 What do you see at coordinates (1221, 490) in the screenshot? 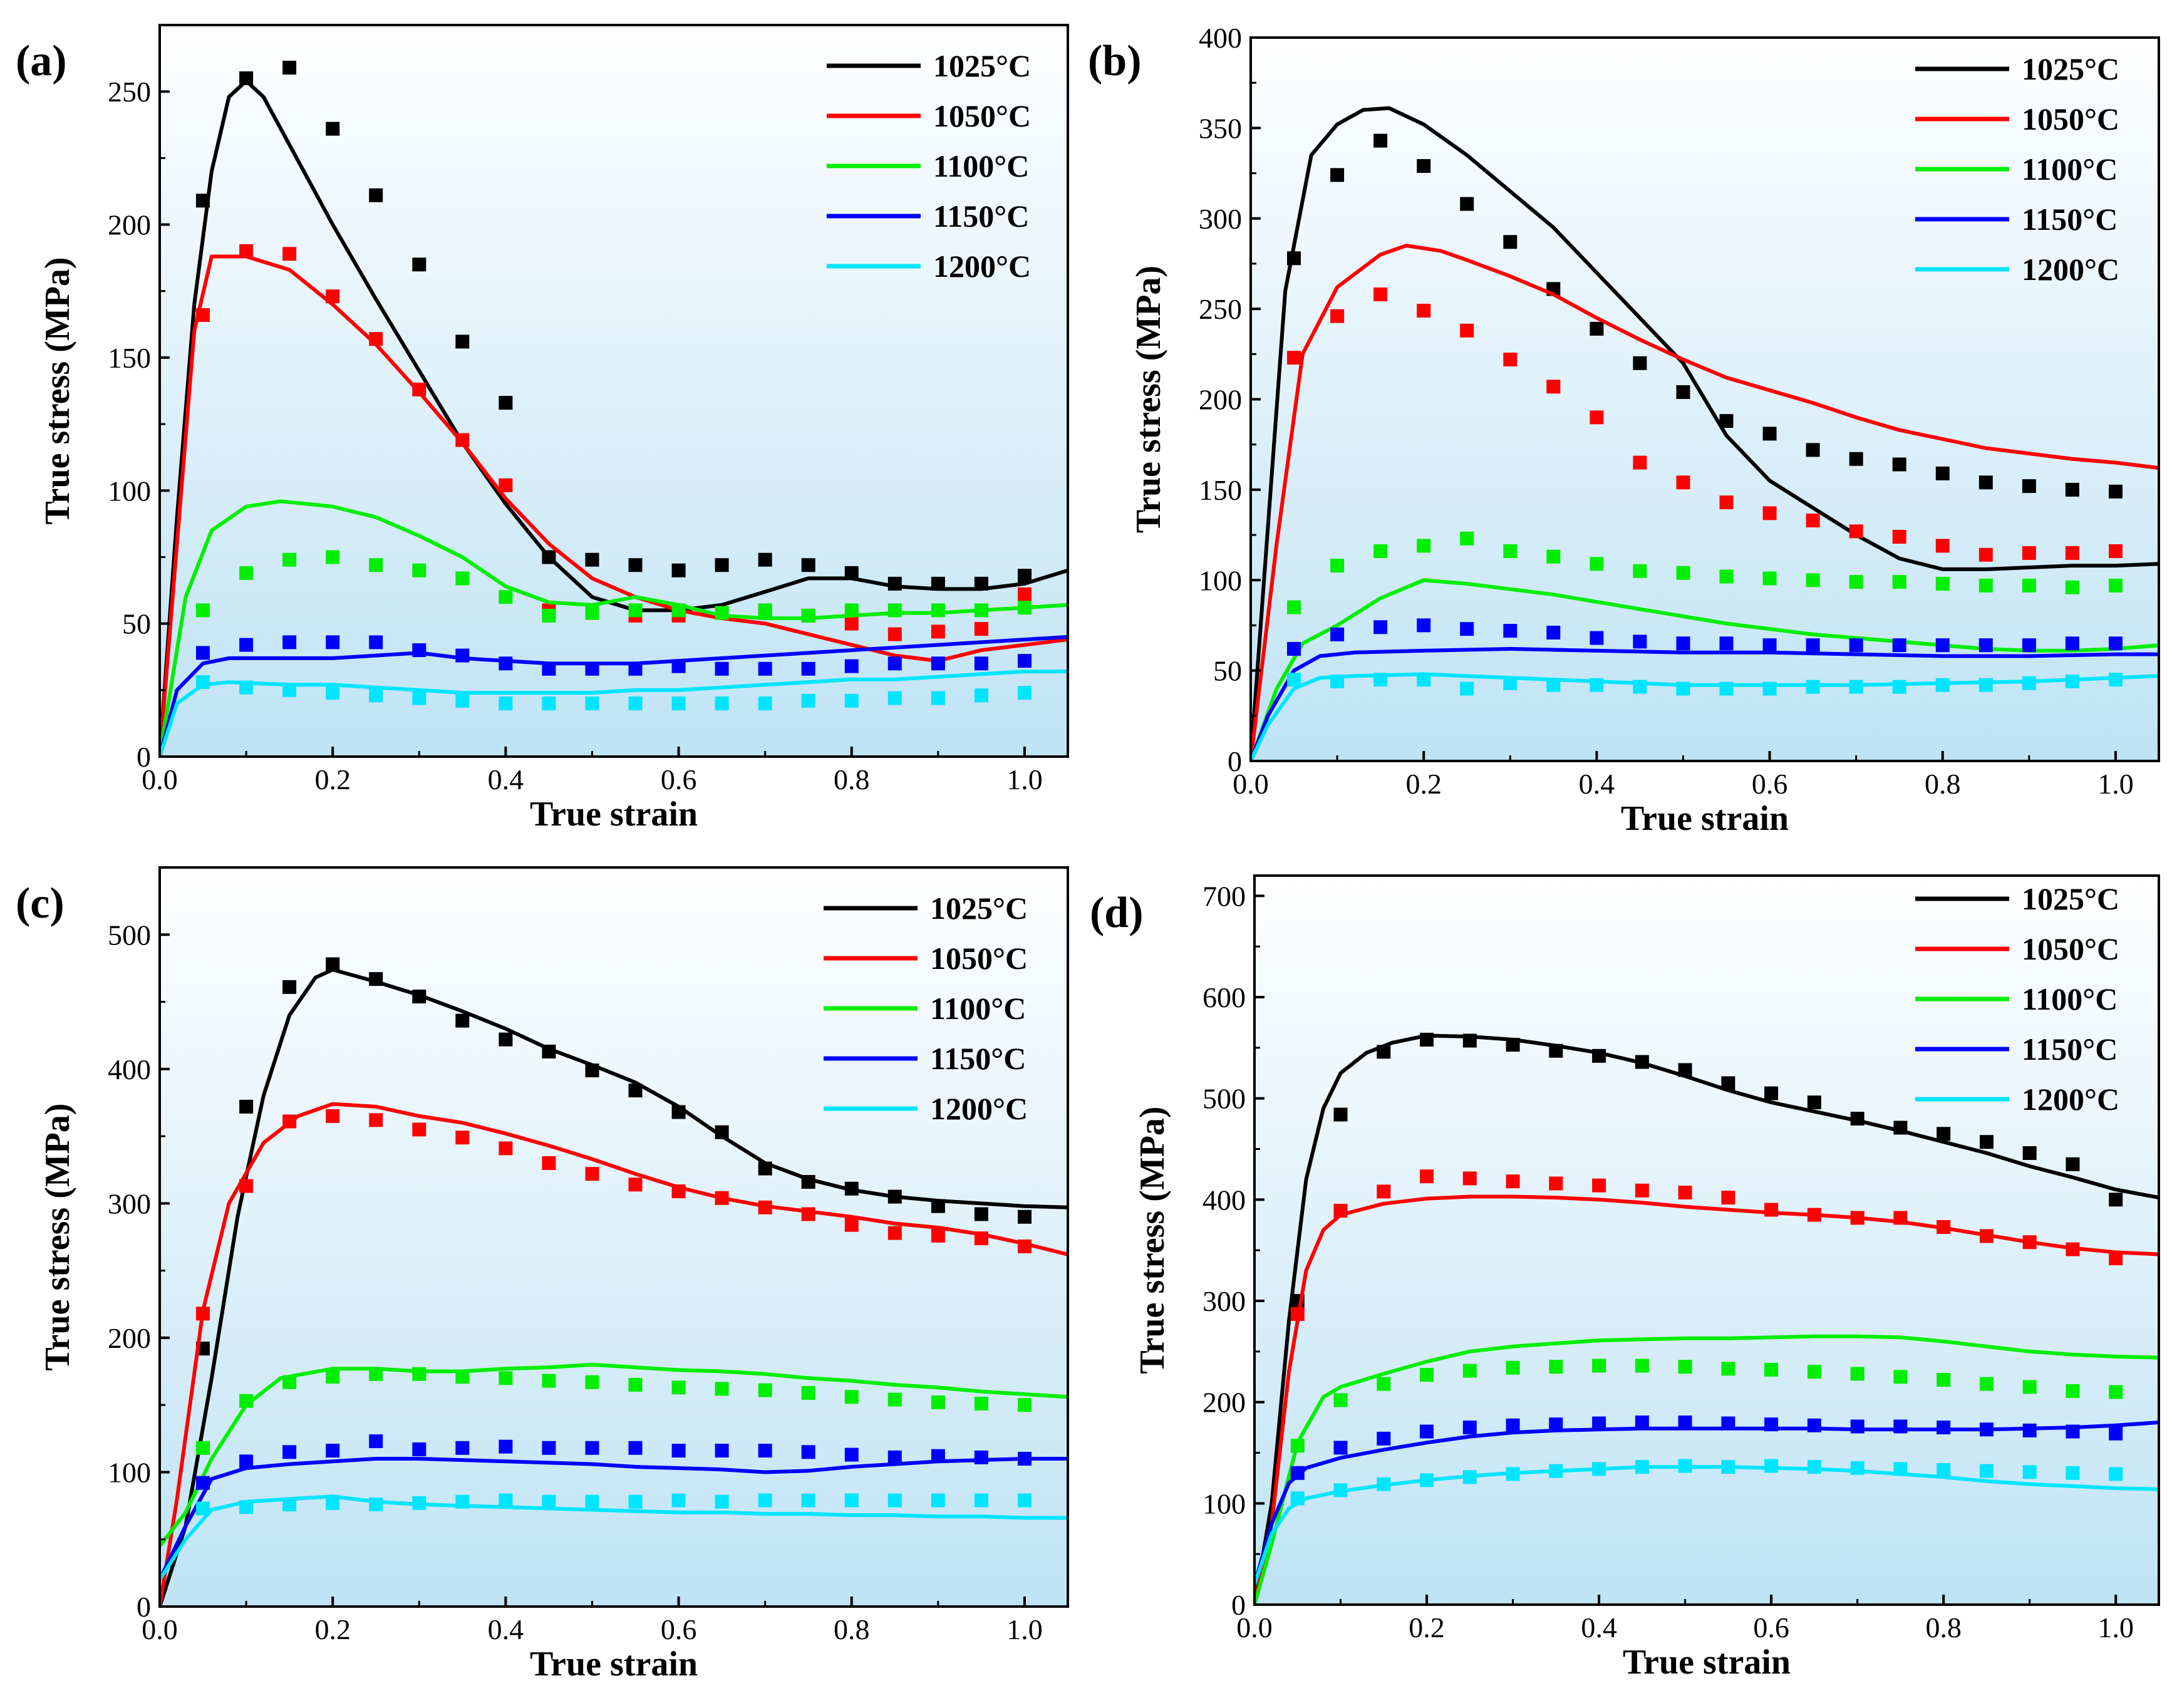
I see `y-tick-label: 150` at bounding box center [1221, 490].